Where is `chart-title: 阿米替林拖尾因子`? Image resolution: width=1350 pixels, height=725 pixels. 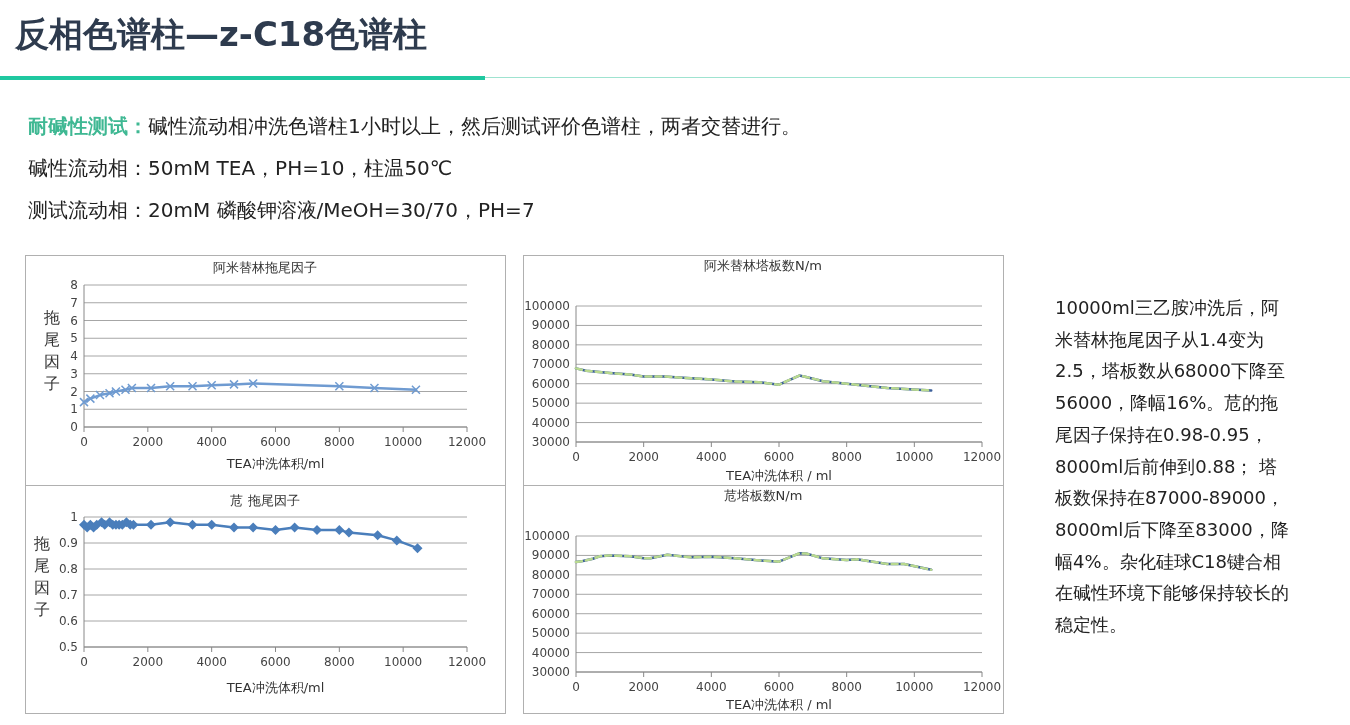 chart-title: 阿米替林拖尾因子 is located at coordinates (265, 267).